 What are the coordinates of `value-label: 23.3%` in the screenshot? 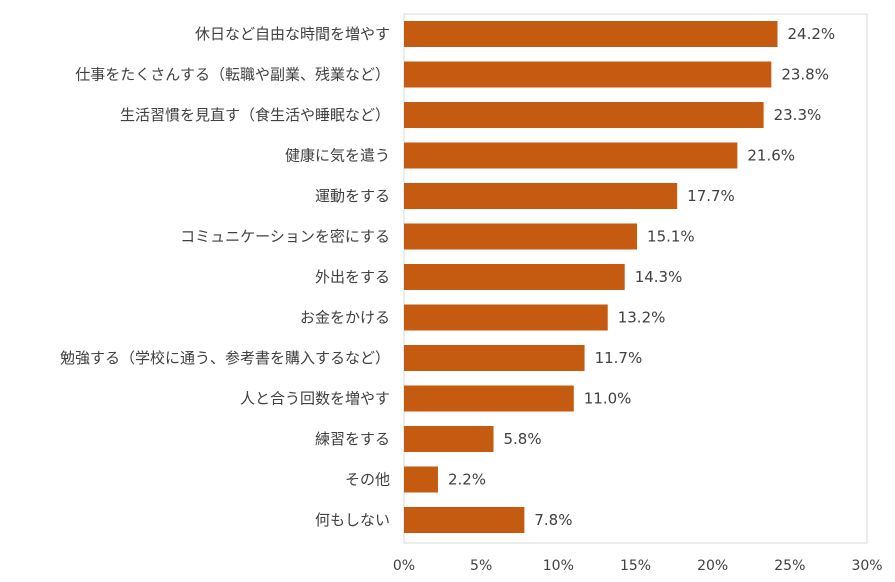 It's located at (798, 115).